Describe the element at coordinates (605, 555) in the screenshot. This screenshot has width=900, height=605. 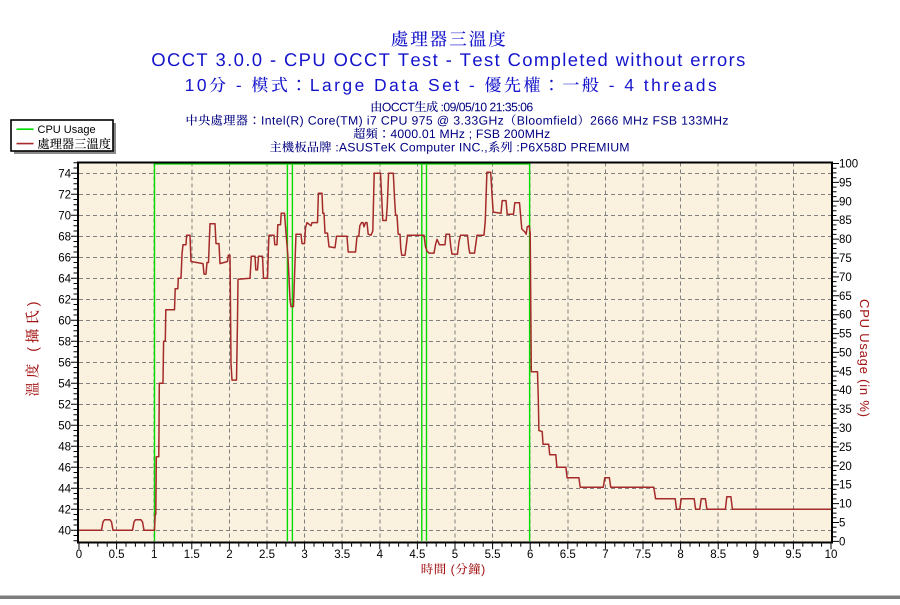
I see `svg-text: 7` at that location.